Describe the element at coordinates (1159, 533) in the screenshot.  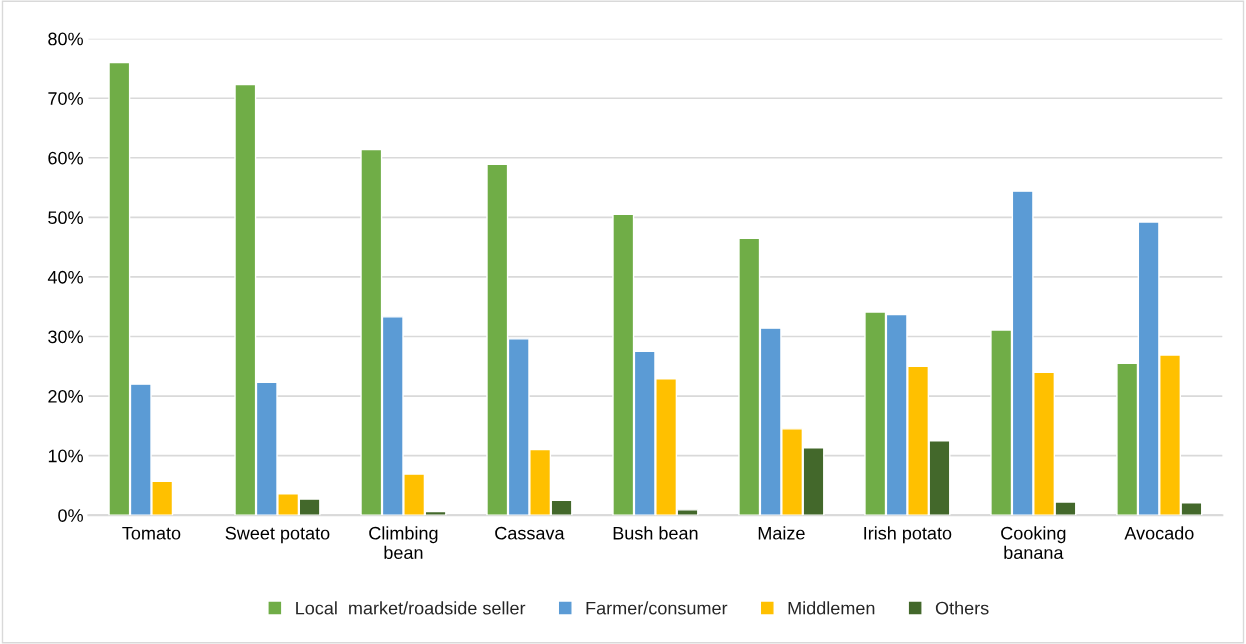
I see `x-tick-label: Avocado` at that location.